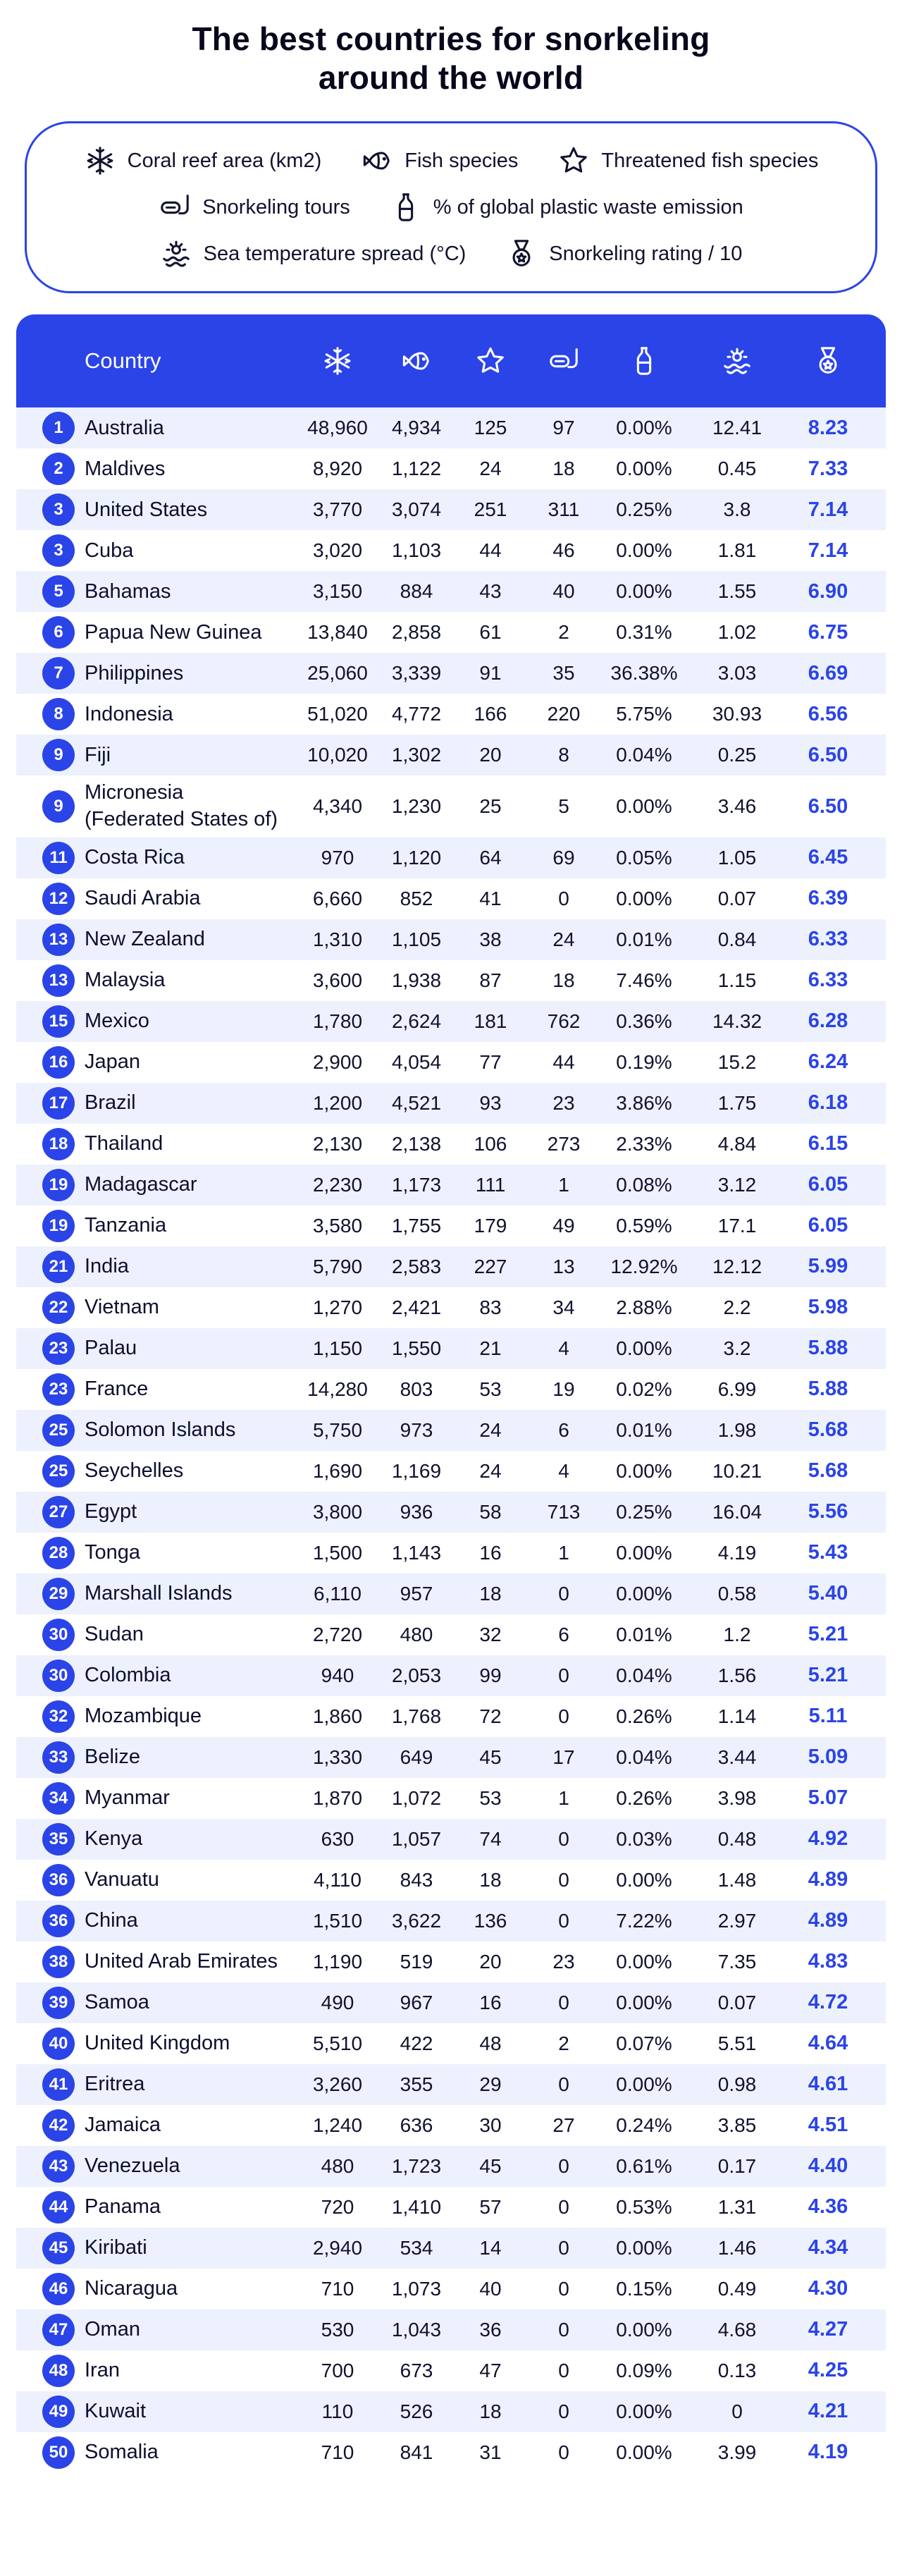 The width and height of the screenshot is (902, 2576). Describe the element at coordinates (338, 1552) in the screenshot. I see `data-value: 1,500` at that location.